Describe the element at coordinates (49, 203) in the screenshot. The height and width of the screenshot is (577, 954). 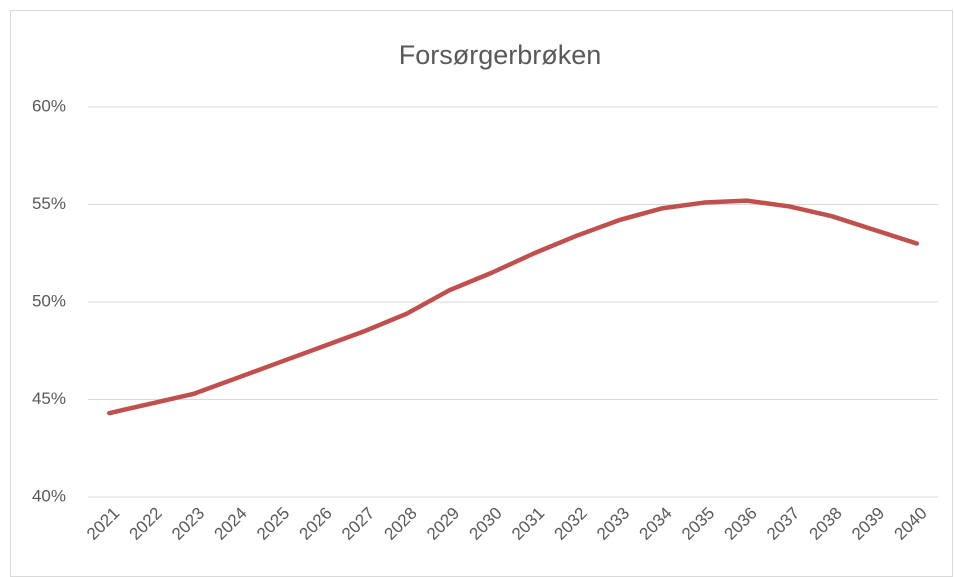
I see `y-tick-label: 55%` at that location.